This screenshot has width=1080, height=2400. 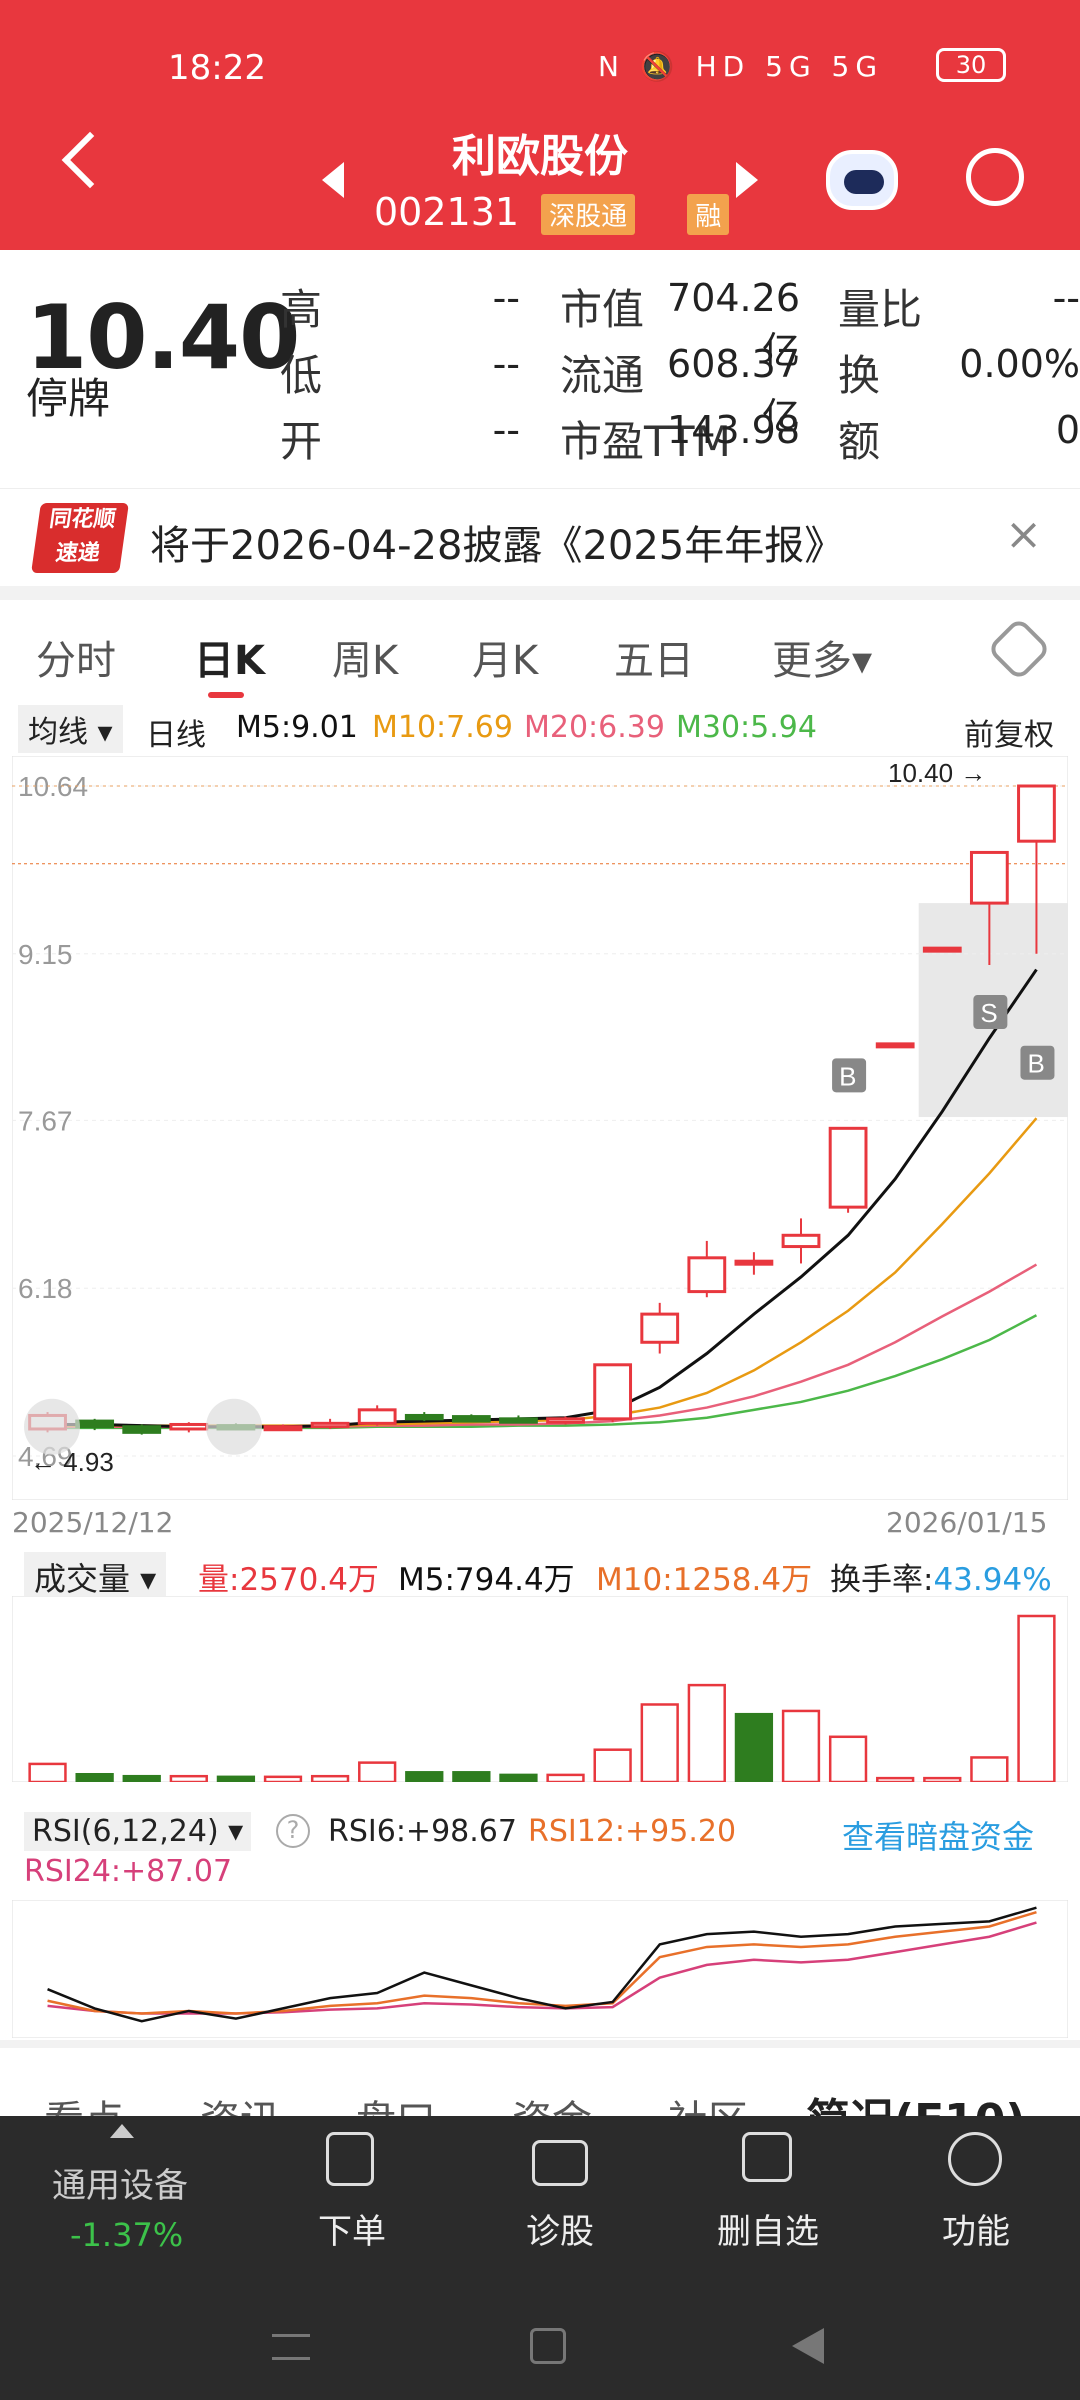 What do you see at coordinates (975, 2159) in the screenshot?
I see `menu-circle-icon` at bounding box center [975, 2159].